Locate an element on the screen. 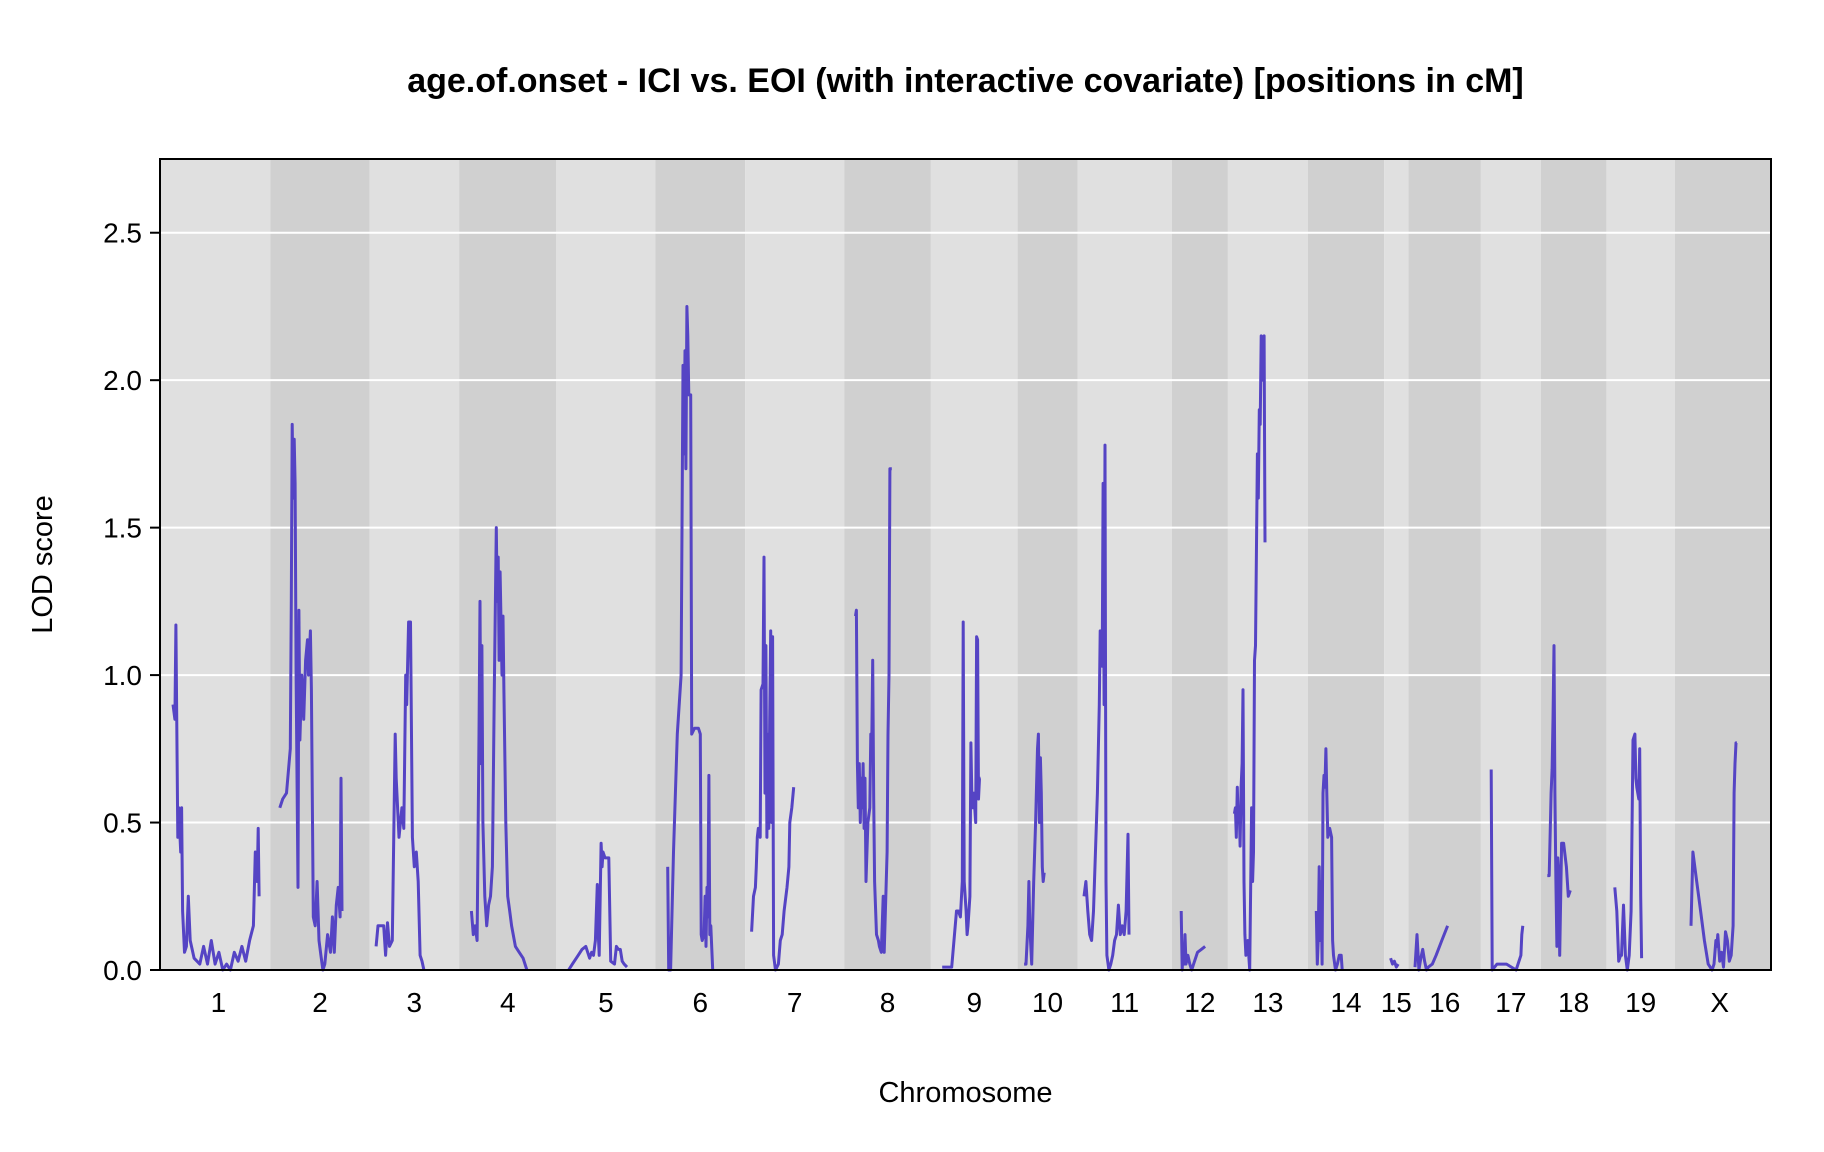 Image resolution: width=1824 pixels, height=1152 pixels. y-axis-ticks: 0.0 0.5 1.0 1.5 2.0 2.5 is located at coordinates (131, 602).